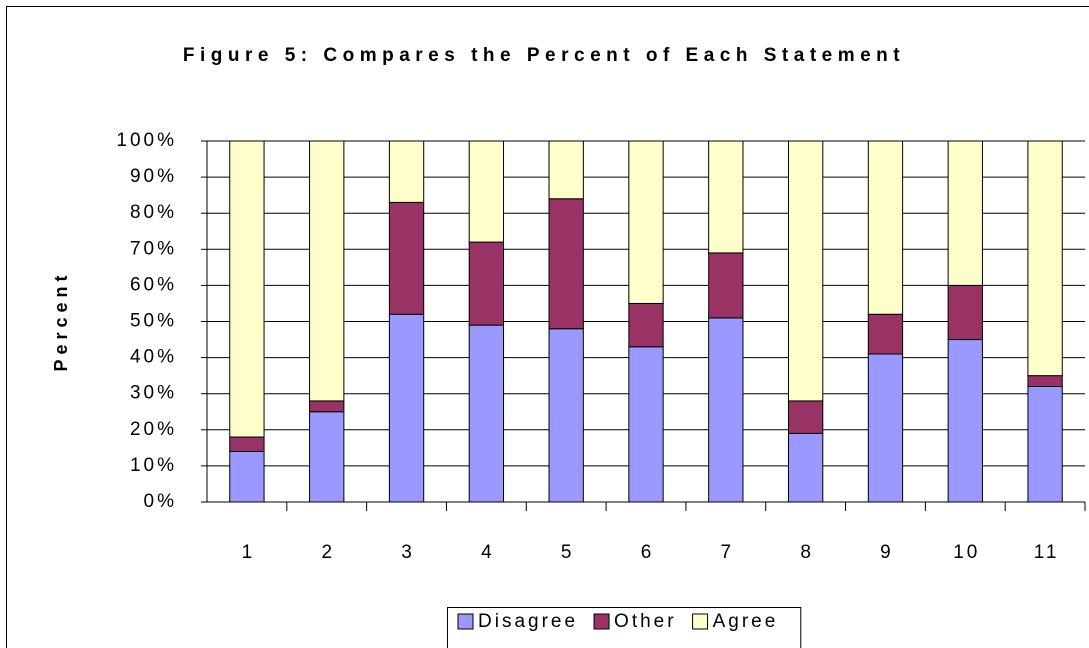  Describe the element at coordinates (645, 621) in the screenshot. I see `legend-label: Other` at that location.